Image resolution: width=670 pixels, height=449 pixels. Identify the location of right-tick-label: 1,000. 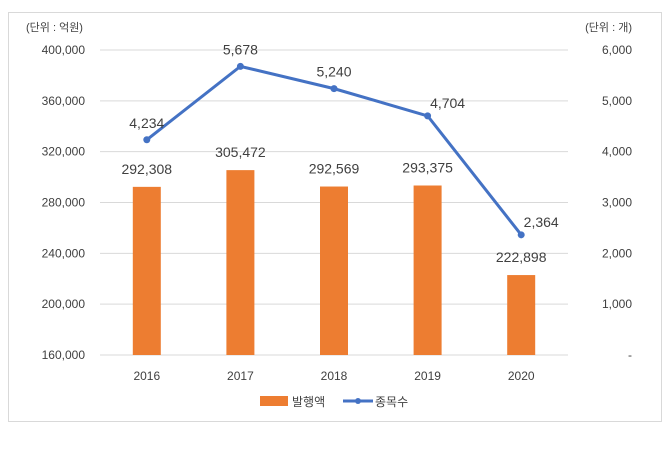
(617, 304).